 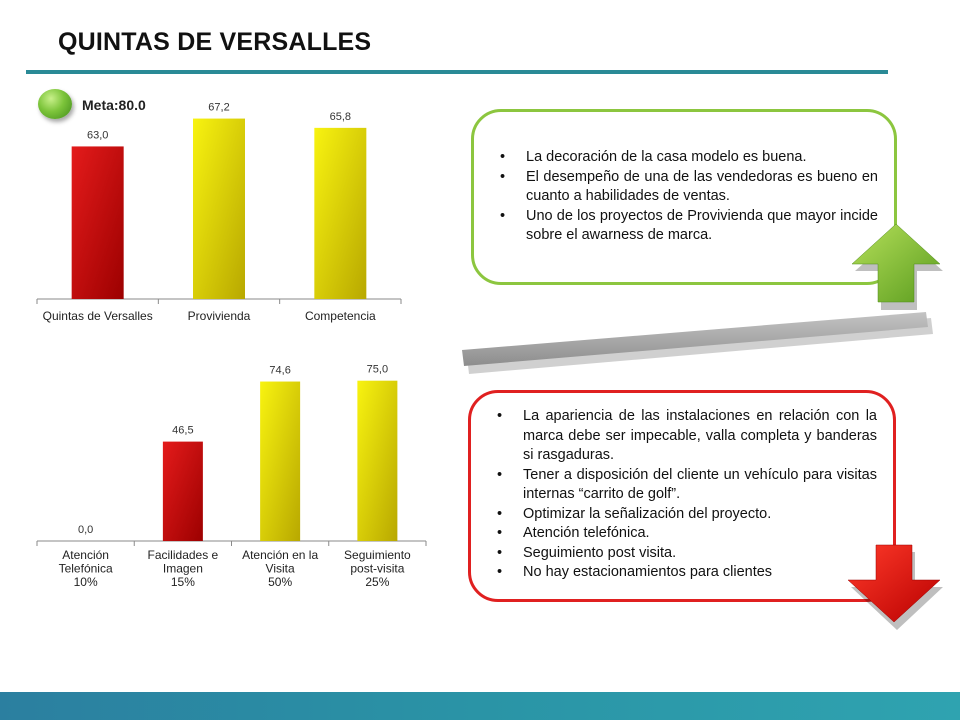 I want to click on data-label: 75,0, so click(x=377, y=370).